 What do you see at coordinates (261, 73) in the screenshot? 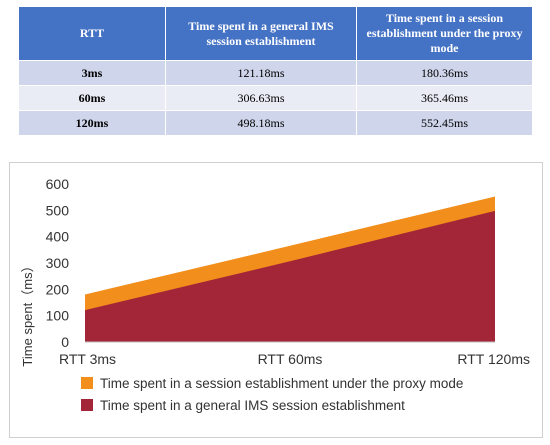
I see `cell-general: 121.18ms` at bounding box center [261, 73].